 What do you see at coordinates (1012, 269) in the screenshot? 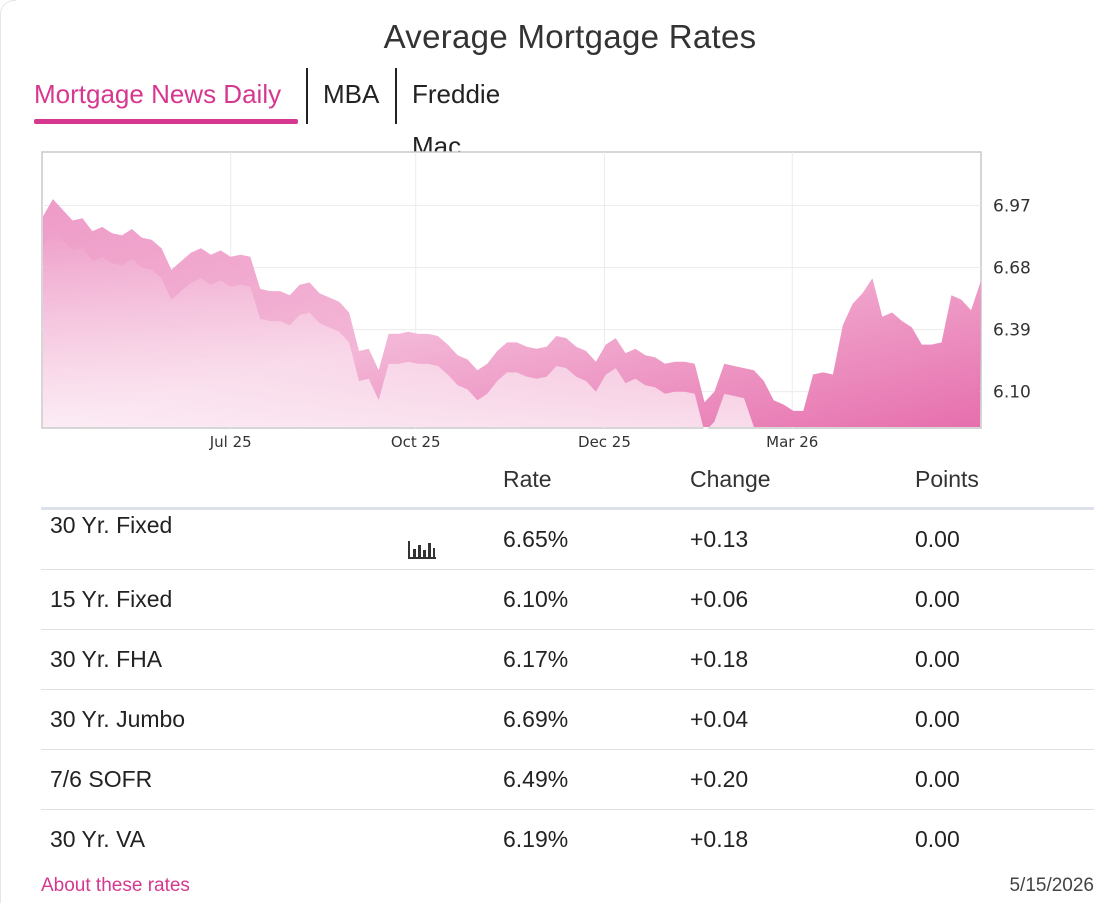
I see `y-tick-label: 6.68` at bounding box center [1012, 269].